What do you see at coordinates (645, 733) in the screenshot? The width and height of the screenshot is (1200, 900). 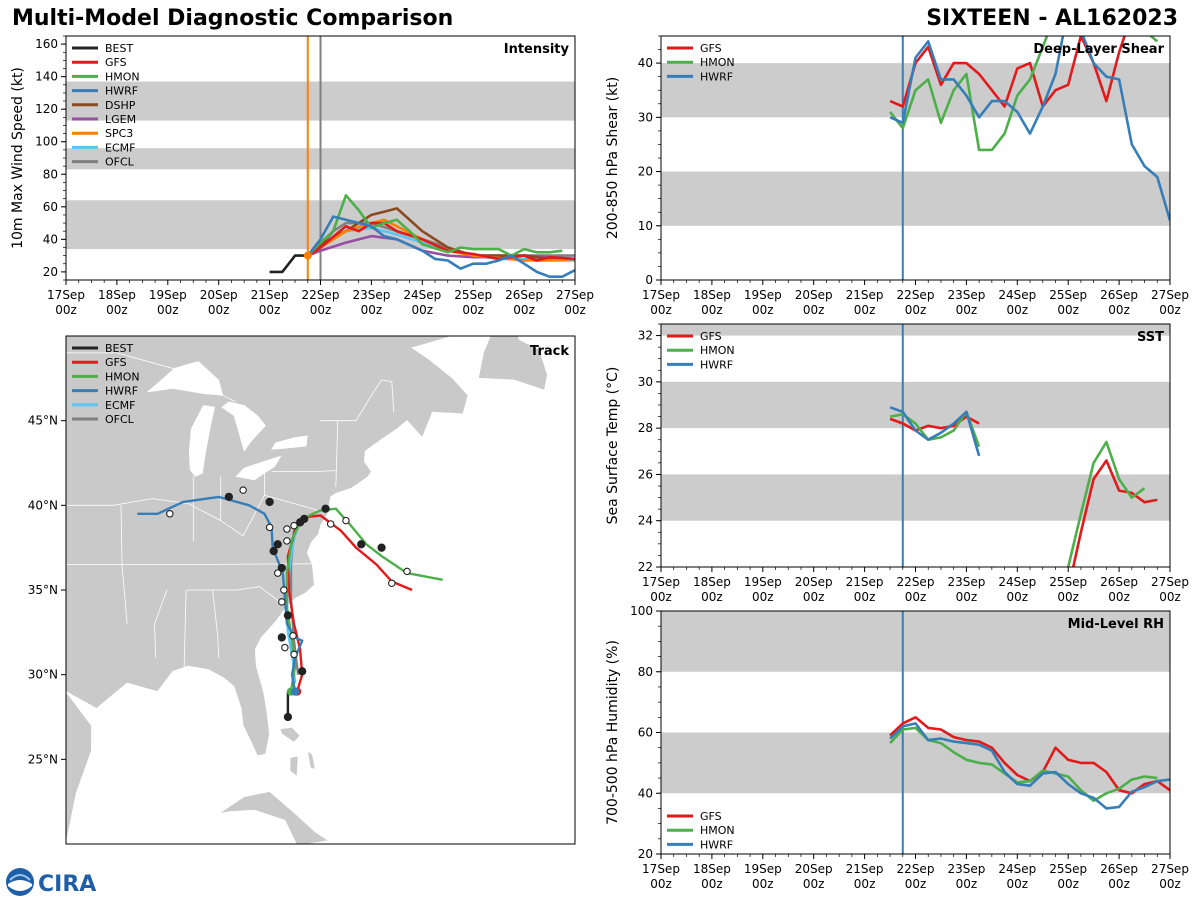 I see `y-tick-label: 60` at bounding box center [645, 733].